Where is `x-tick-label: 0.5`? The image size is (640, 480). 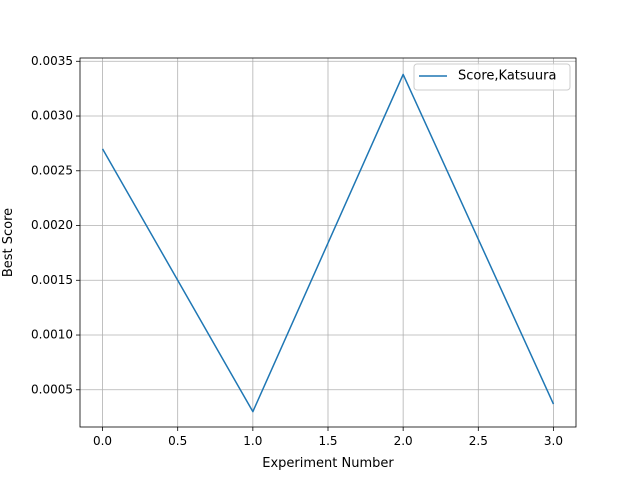 x-tick-label: 0.5 is located at coordinates (177, 441).